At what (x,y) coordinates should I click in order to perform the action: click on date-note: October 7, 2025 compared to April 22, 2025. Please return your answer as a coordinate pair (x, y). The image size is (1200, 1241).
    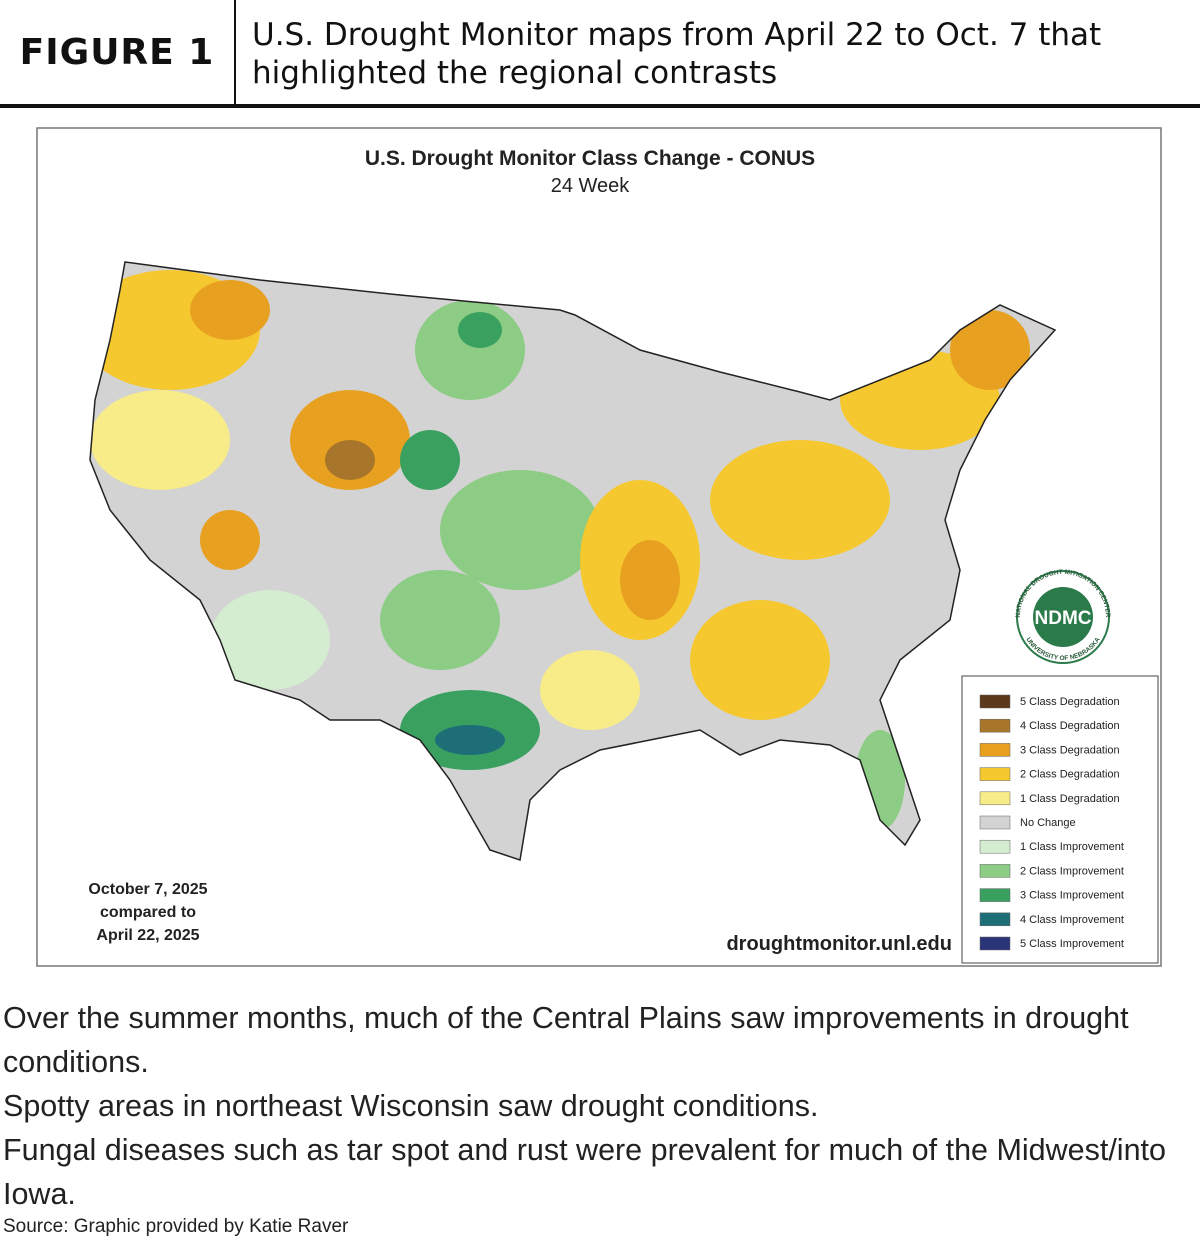
    Looking at the image, I should click on (147, 912).